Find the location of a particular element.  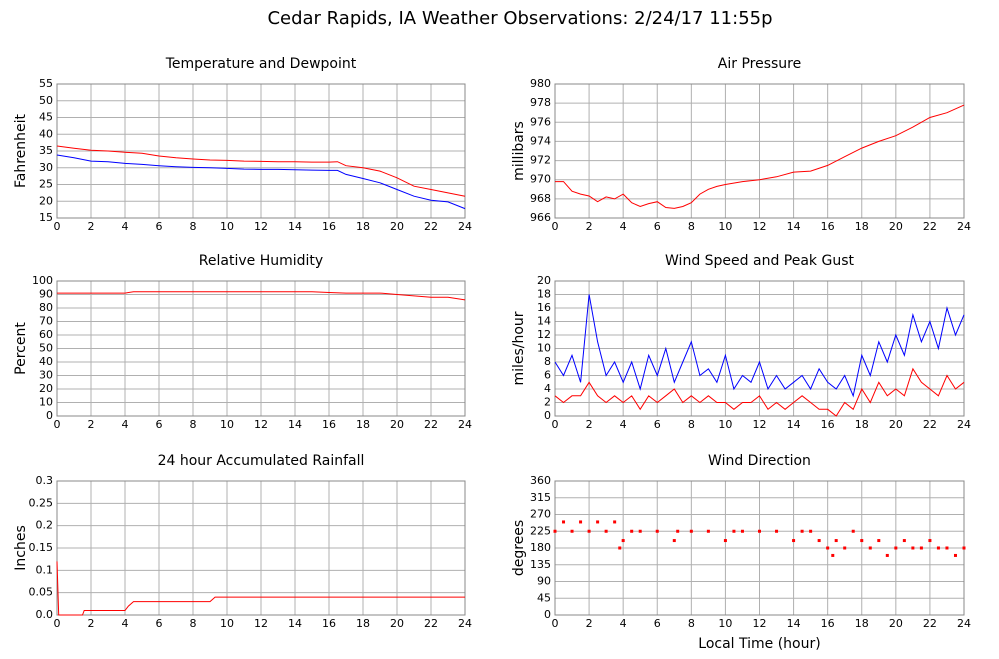

y-tick-label: 30 is located at coordinates (46, 375).